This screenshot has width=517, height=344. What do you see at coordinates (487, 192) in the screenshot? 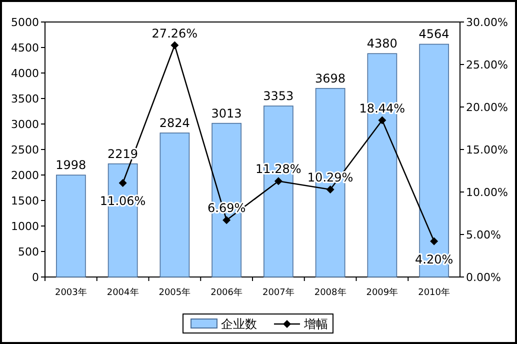
I see `y2-tick-label: 10.00%` at bounding box center [487, 192].